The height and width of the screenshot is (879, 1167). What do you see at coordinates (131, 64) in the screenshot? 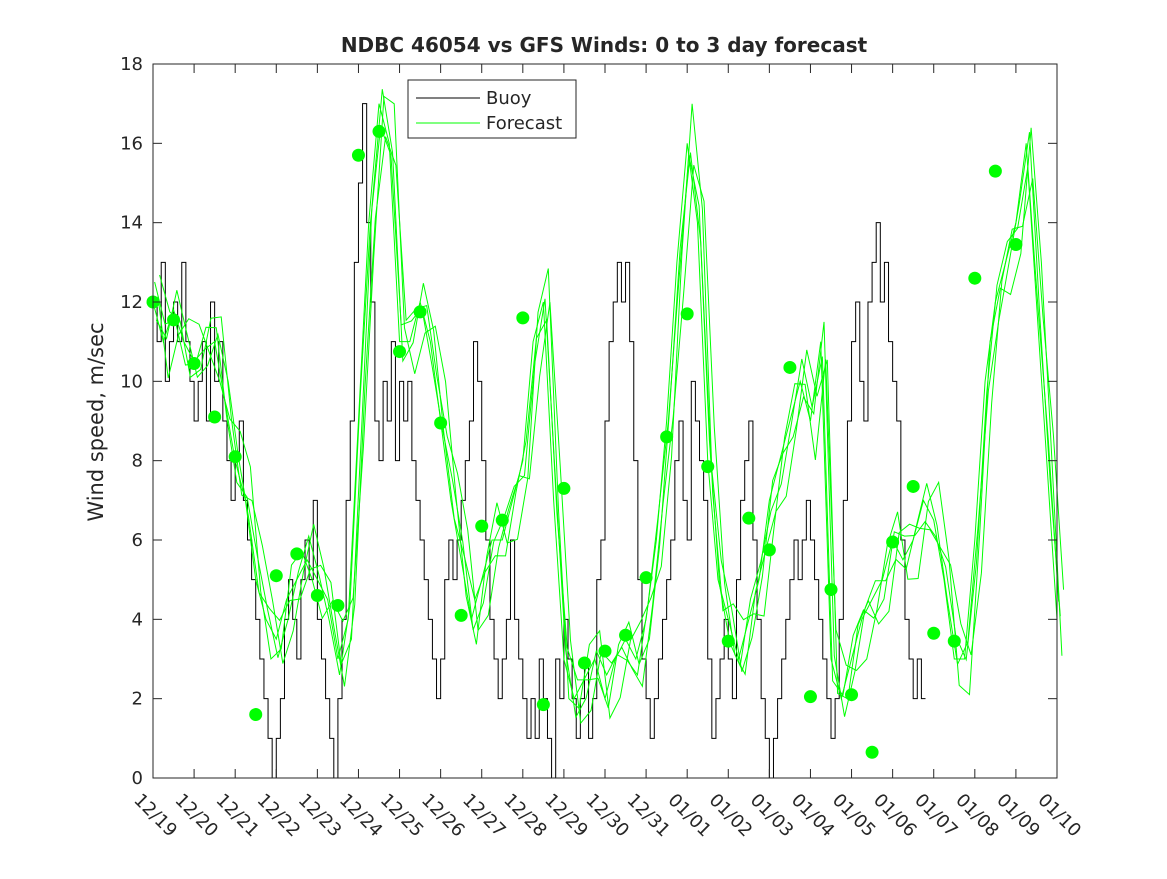
I see `y-tick-label: 18` at bounding box center [131, 64].